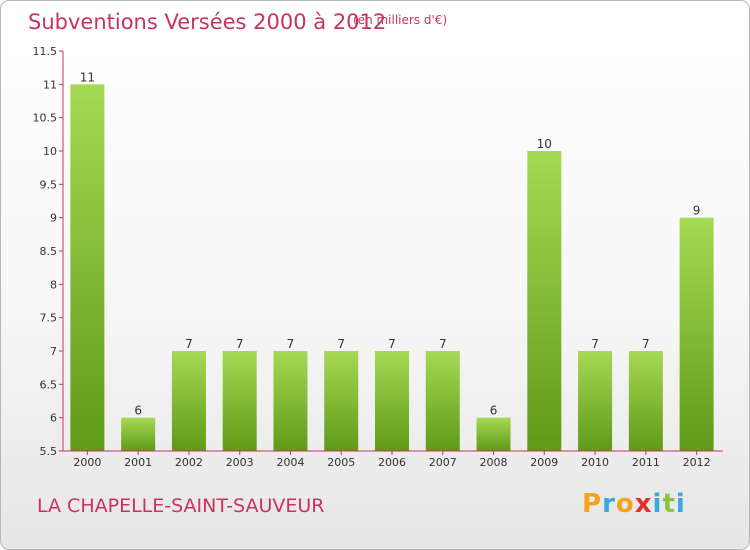 The image size is (750, 550). What do you see at coordinates (609, 504) in the screenshot?
I see `logo-letter: r` at bounding box center [609, 504].